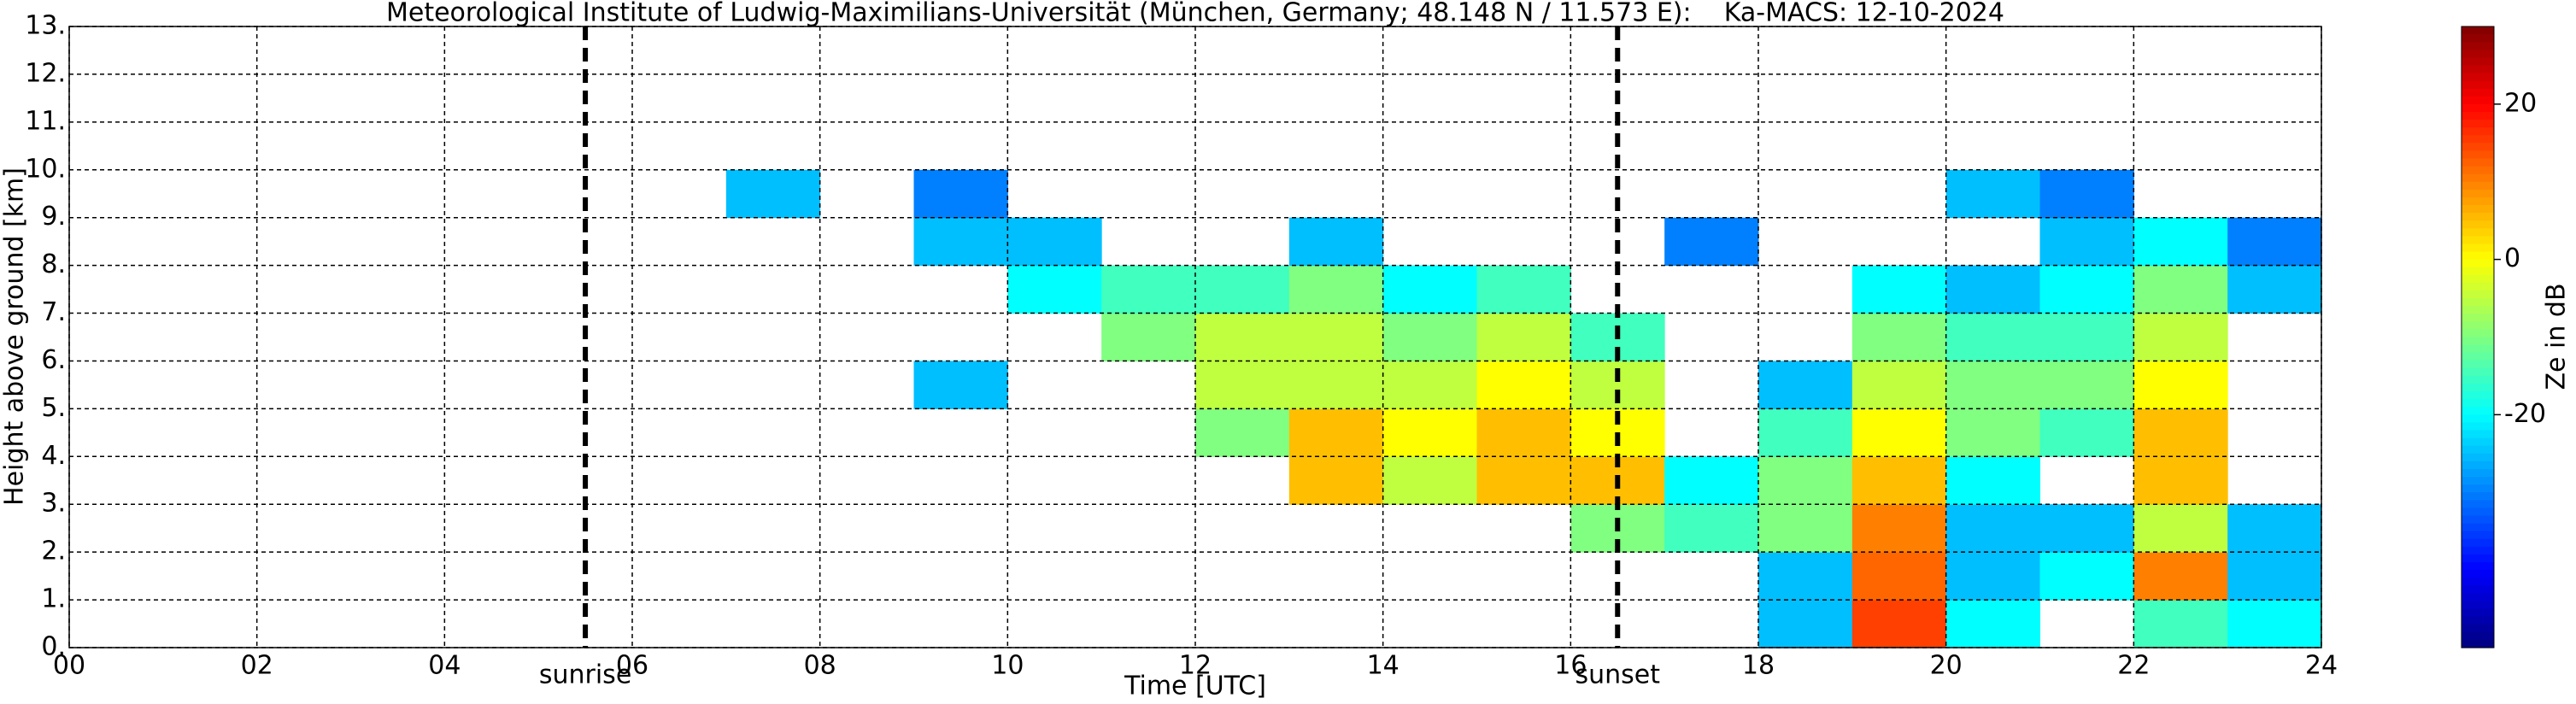 Image resolution: width=2576 pixels, height=704 pixels. I want to click on x-tick-label: 10, so click(1007, 666).